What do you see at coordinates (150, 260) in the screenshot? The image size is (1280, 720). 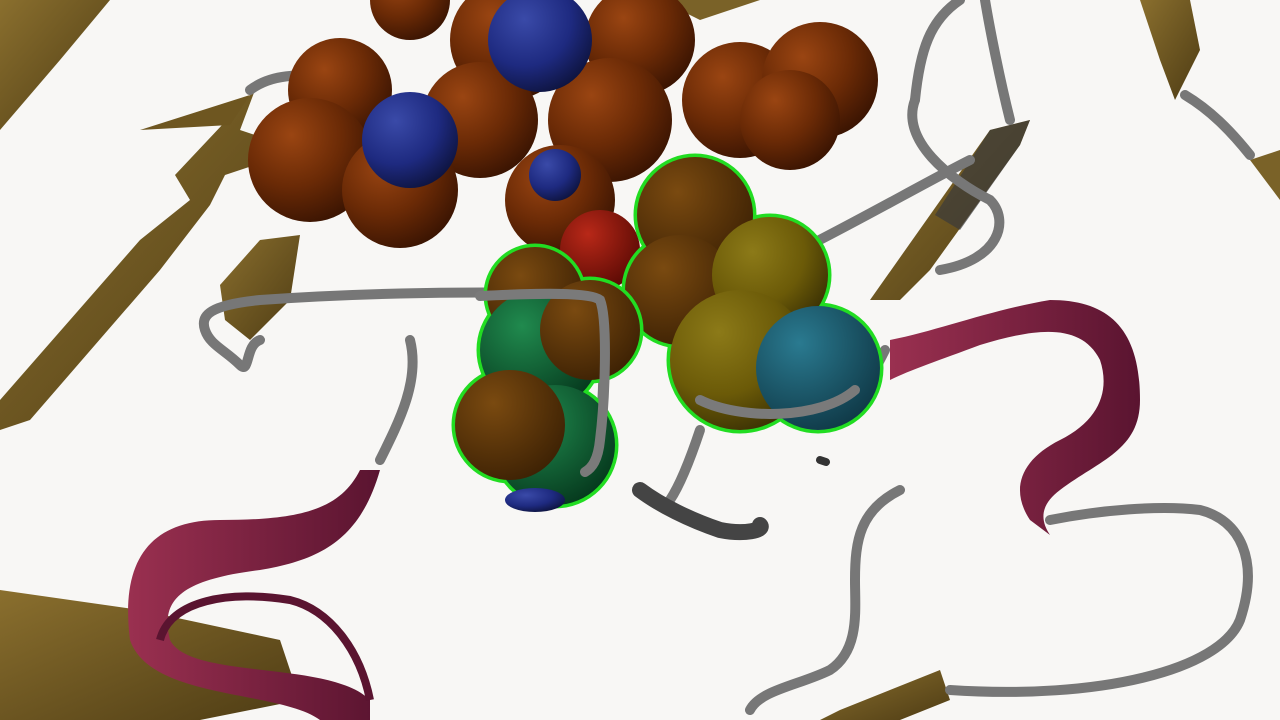 I see `beta-strand-left-arrow` at bounding box center [150, 260].